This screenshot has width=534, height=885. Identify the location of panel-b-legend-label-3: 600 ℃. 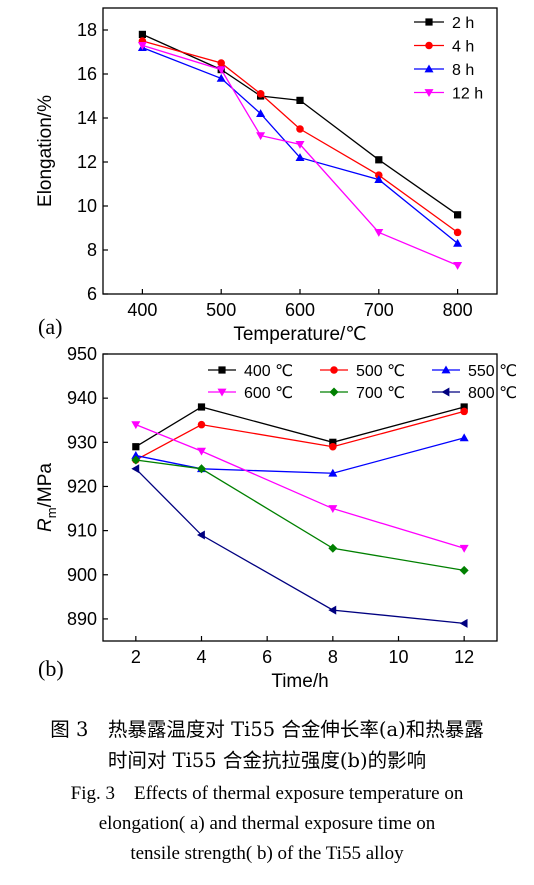
(268, 393).